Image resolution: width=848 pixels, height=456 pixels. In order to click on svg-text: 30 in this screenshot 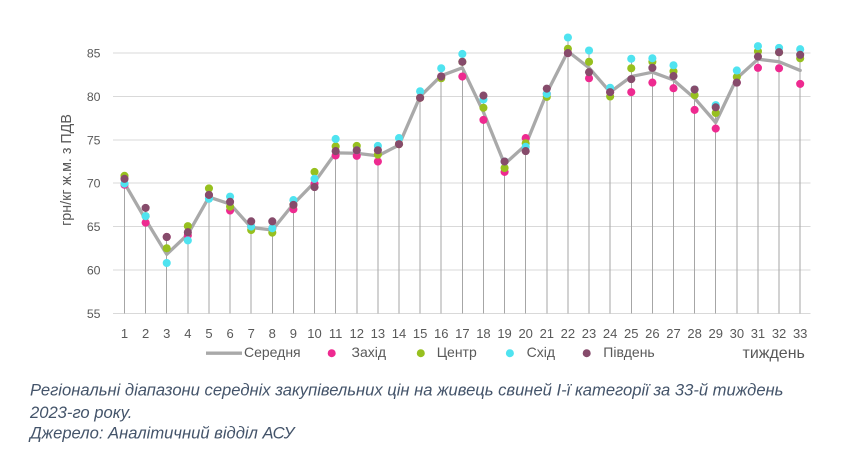, I will do `click(737, 333)`.